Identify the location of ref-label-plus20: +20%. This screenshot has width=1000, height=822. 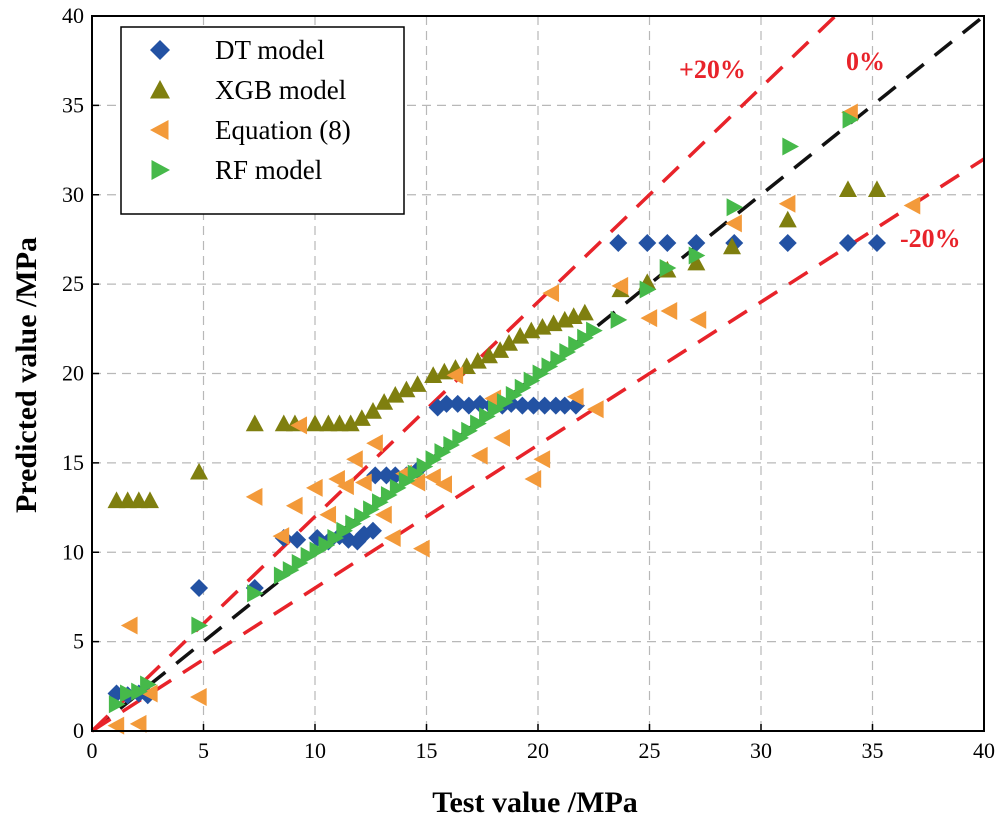
(712, 69).